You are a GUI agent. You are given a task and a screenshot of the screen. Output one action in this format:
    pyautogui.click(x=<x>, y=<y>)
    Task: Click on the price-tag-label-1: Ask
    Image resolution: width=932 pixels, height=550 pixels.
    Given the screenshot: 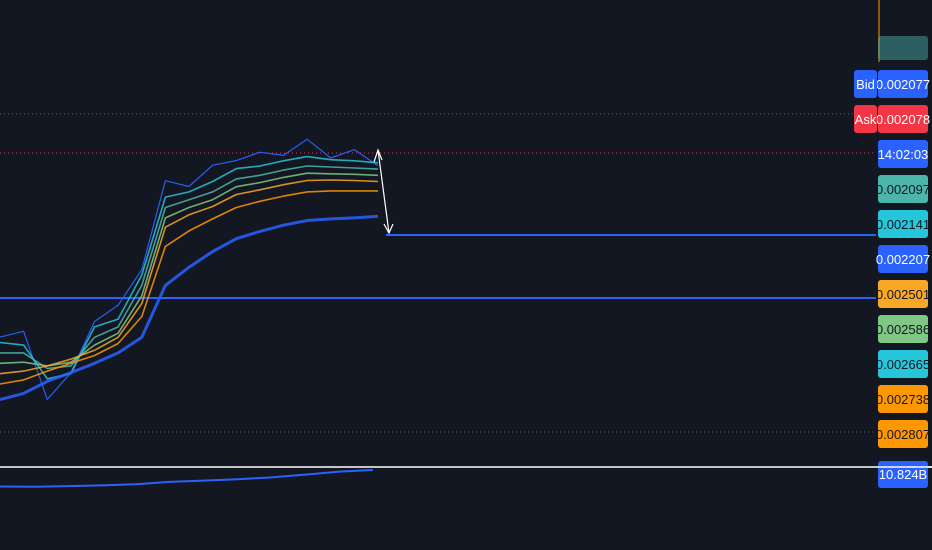 What is the action you would take?
    pyautogui.click(x=866, y=119)
    